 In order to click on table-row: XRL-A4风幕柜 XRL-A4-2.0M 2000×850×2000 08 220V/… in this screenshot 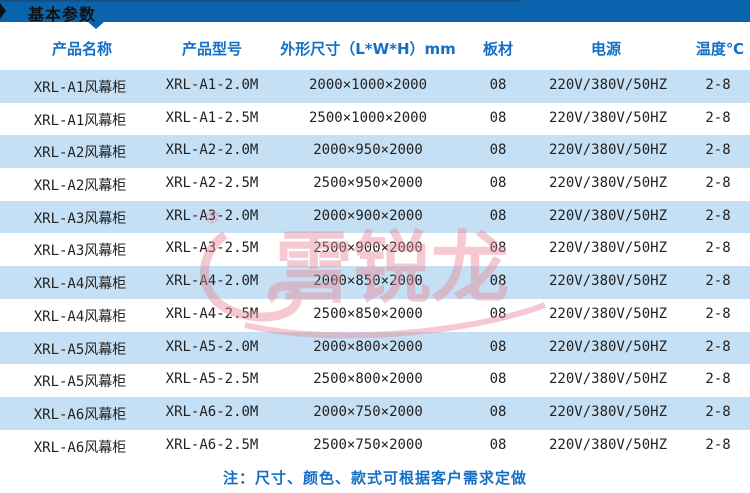, I will do `click(375, 282)`.